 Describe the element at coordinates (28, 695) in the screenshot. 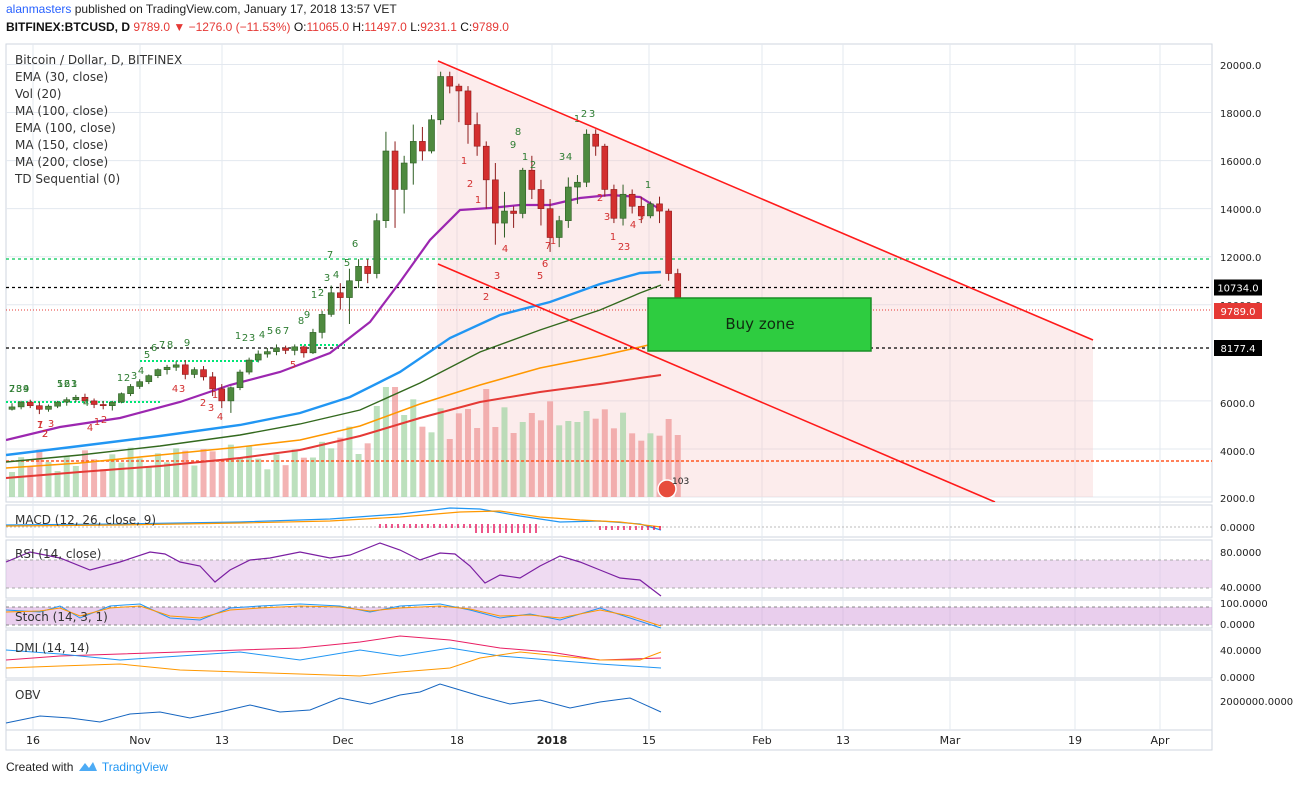

I see `pane-label: OBV` at that location.